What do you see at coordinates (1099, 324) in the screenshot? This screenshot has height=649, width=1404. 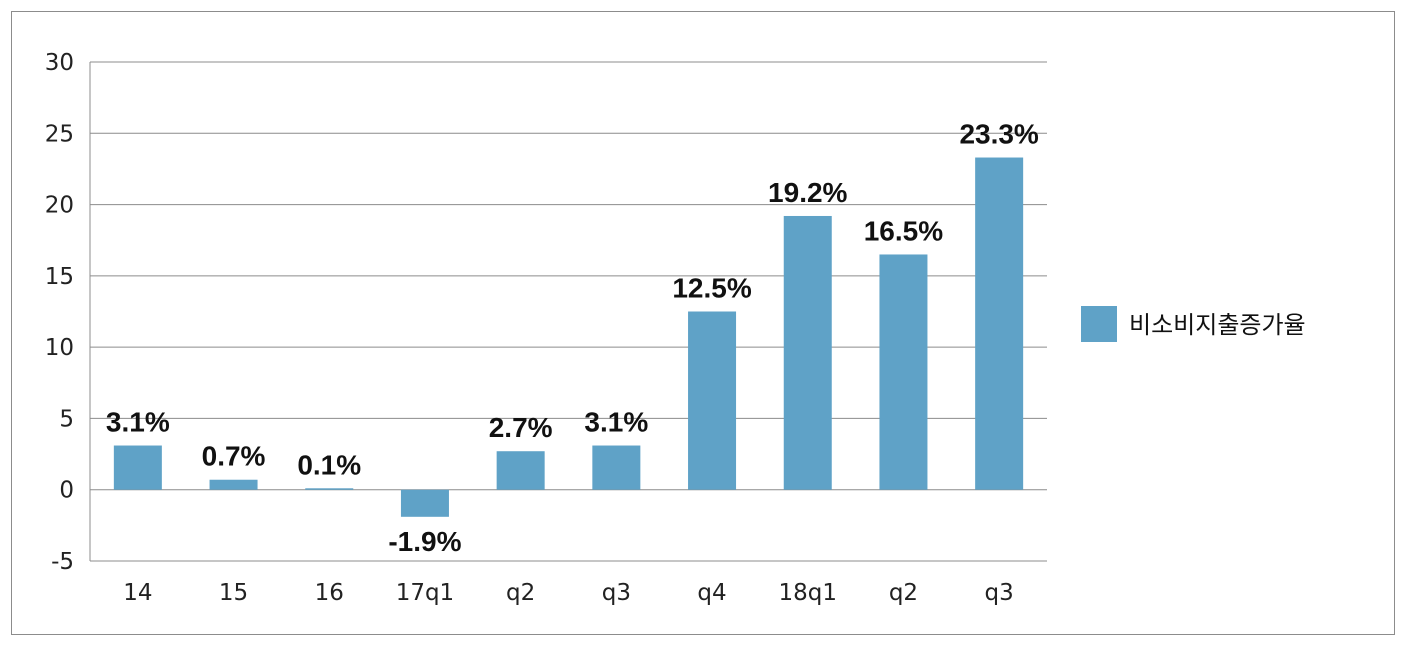 I see `legend-swatch` at bounding box center [1099, 324].